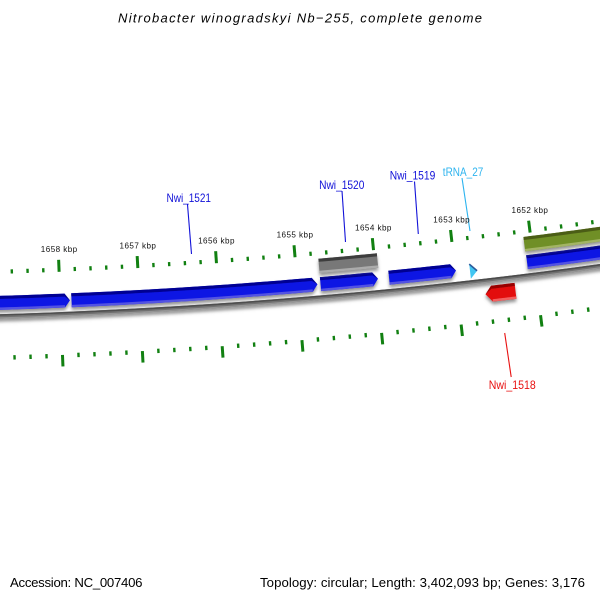  Describe the element at coordinates (373, 228) in the screenshot. I see `svg-text: 1654 kbp` at that location.